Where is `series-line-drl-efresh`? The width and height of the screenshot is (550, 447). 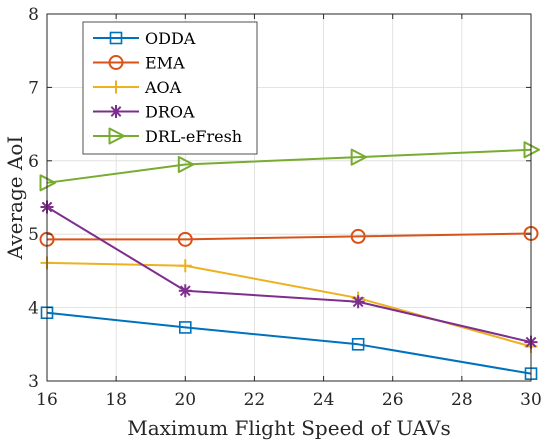
series-line-drl-efresh is located at coordinates (289, 166).